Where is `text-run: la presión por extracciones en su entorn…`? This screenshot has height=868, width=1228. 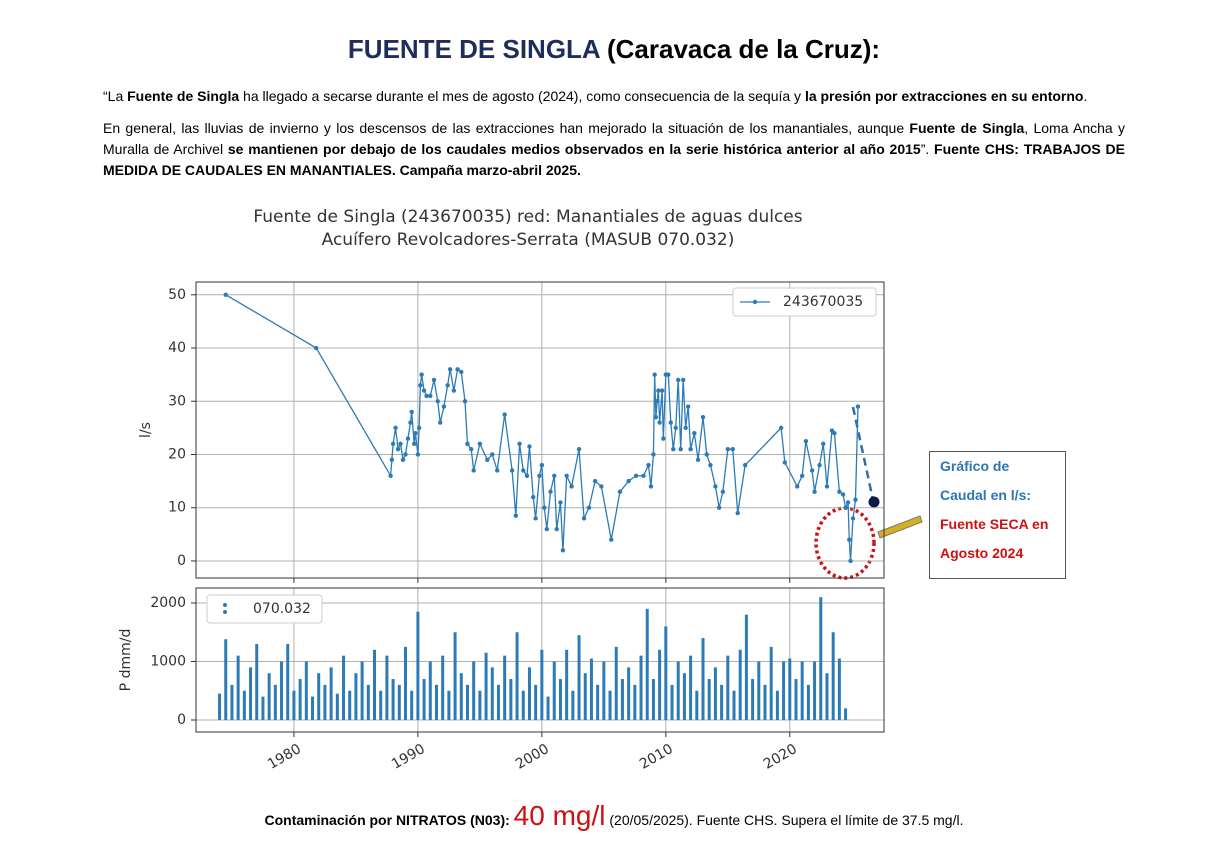
text-run: la presión por extracciones en su entorn… is located at coordinates (944, 96).